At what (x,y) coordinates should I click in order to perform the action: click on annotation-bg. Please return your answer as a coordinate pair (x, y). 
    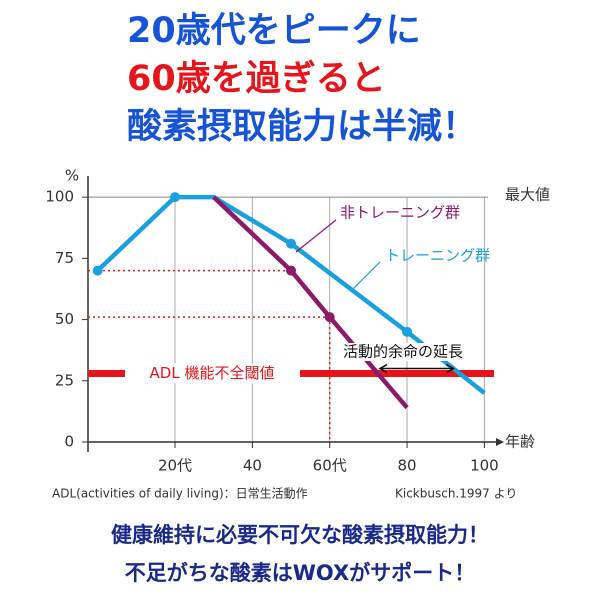
    Looking at the image, I should click on (403, 352).